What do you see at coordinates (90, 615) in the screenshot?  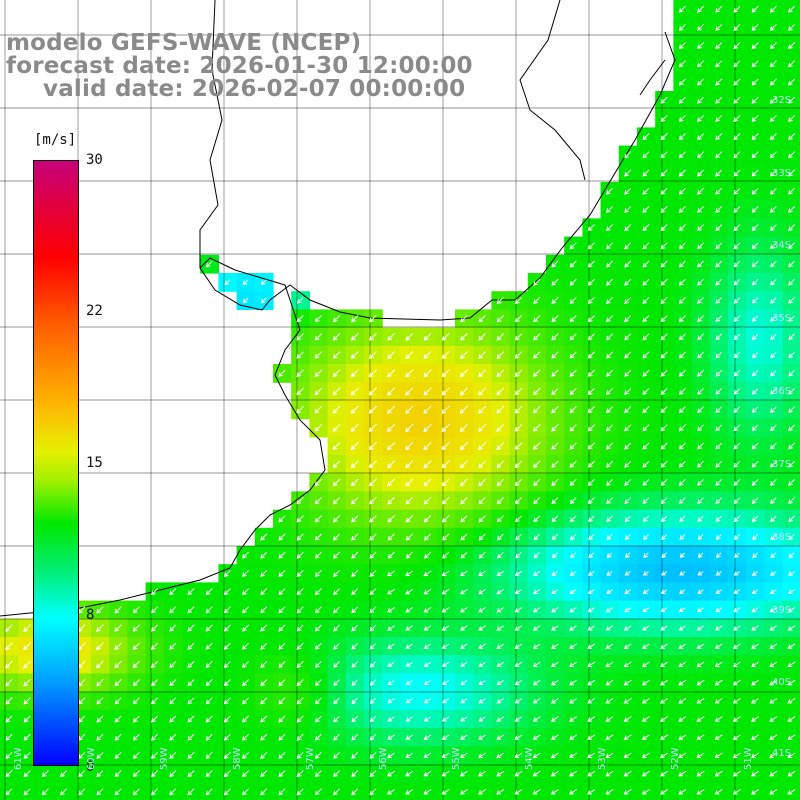 I see `colorbar-tick-8: 8` at bounding box center [90, 615].